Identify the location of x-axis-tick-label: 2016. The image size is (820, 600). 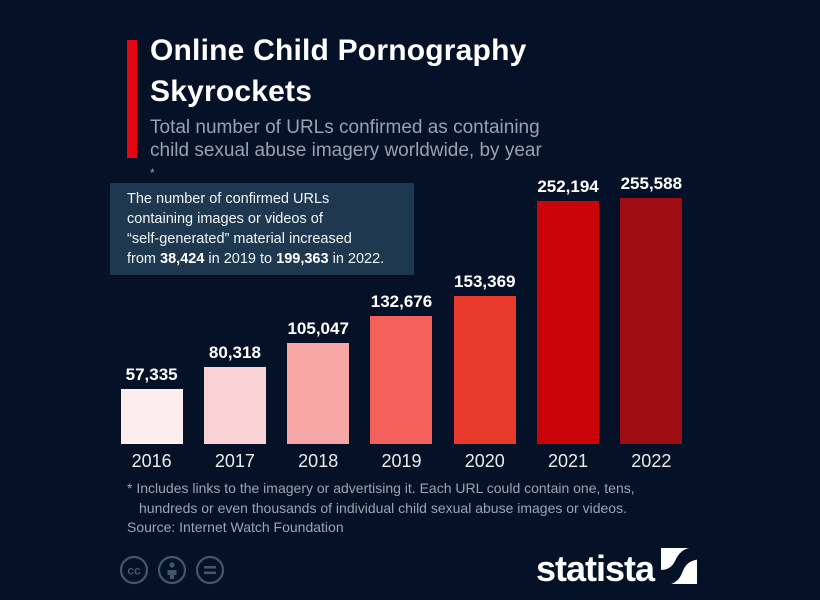
(151, 461).